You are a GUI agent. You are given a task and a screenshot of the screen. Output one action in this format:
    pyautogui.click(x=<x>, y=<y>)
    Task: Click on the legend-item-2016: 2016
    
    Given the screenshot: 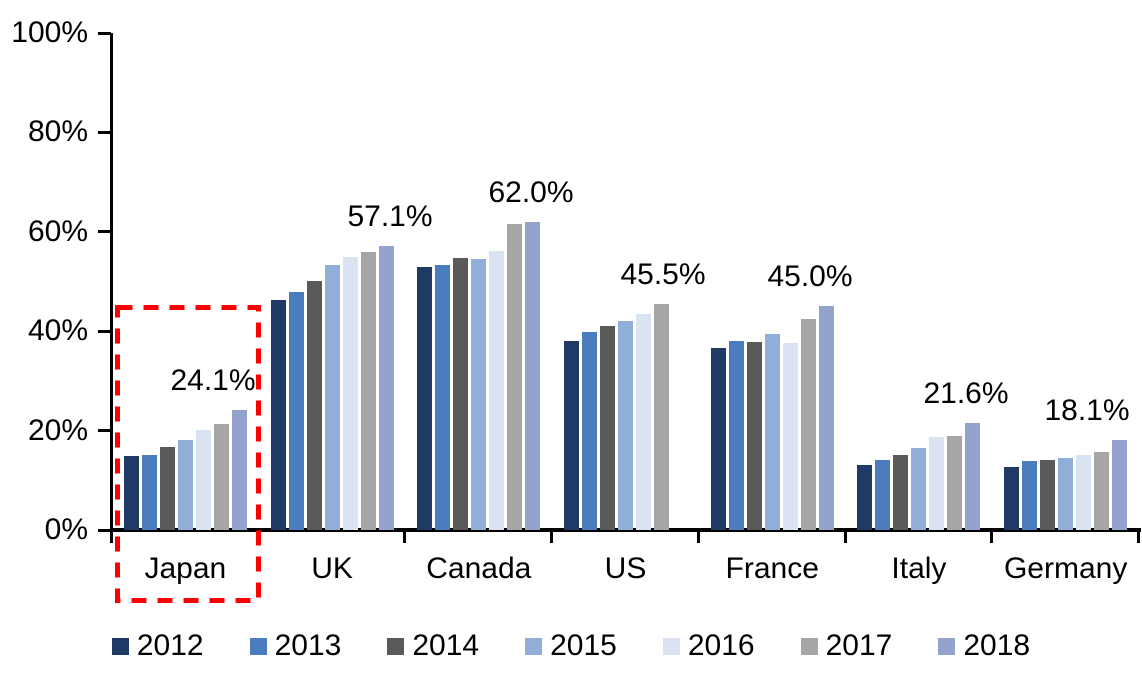 What is the action you would take?
    pyautogui.click(x=708, y=646)
    